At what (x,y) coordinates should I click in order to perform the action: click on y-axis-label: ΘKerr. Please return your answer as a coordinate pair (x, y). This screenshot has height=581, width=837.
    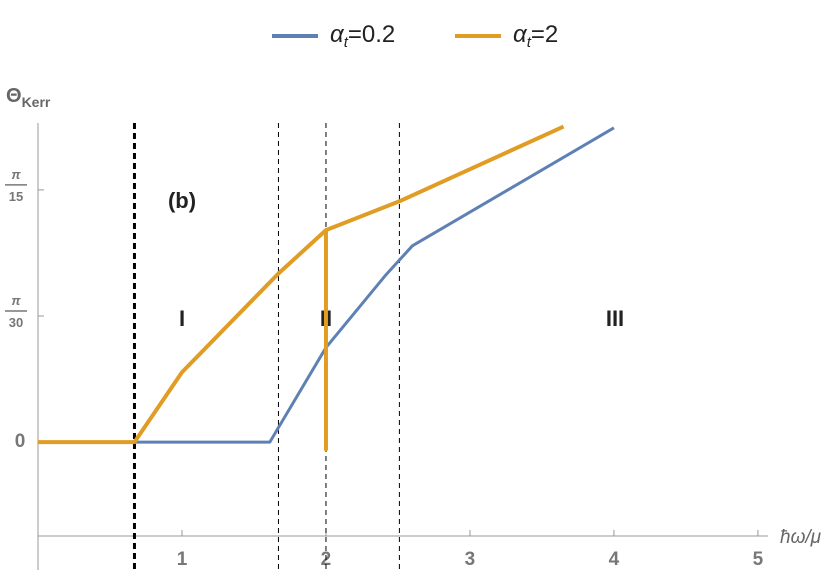
    Looking at the image, I should click on (28, 97).